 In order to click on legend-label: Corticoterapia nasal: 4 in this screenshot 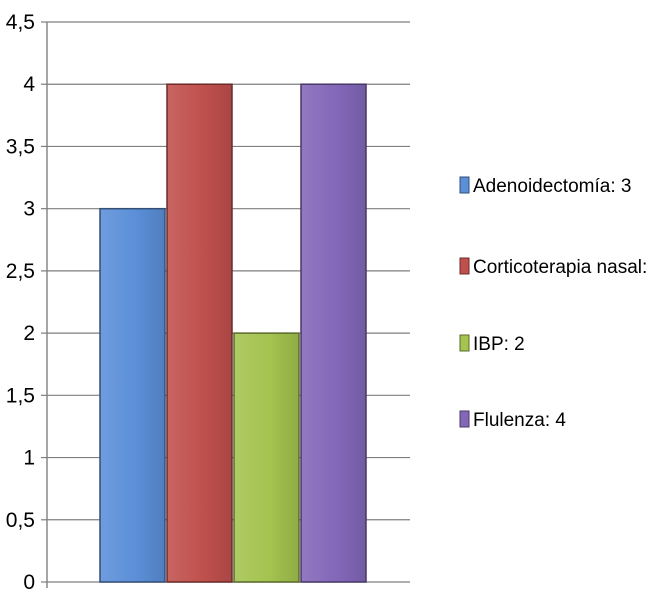, I will do `click(559, 267)`.